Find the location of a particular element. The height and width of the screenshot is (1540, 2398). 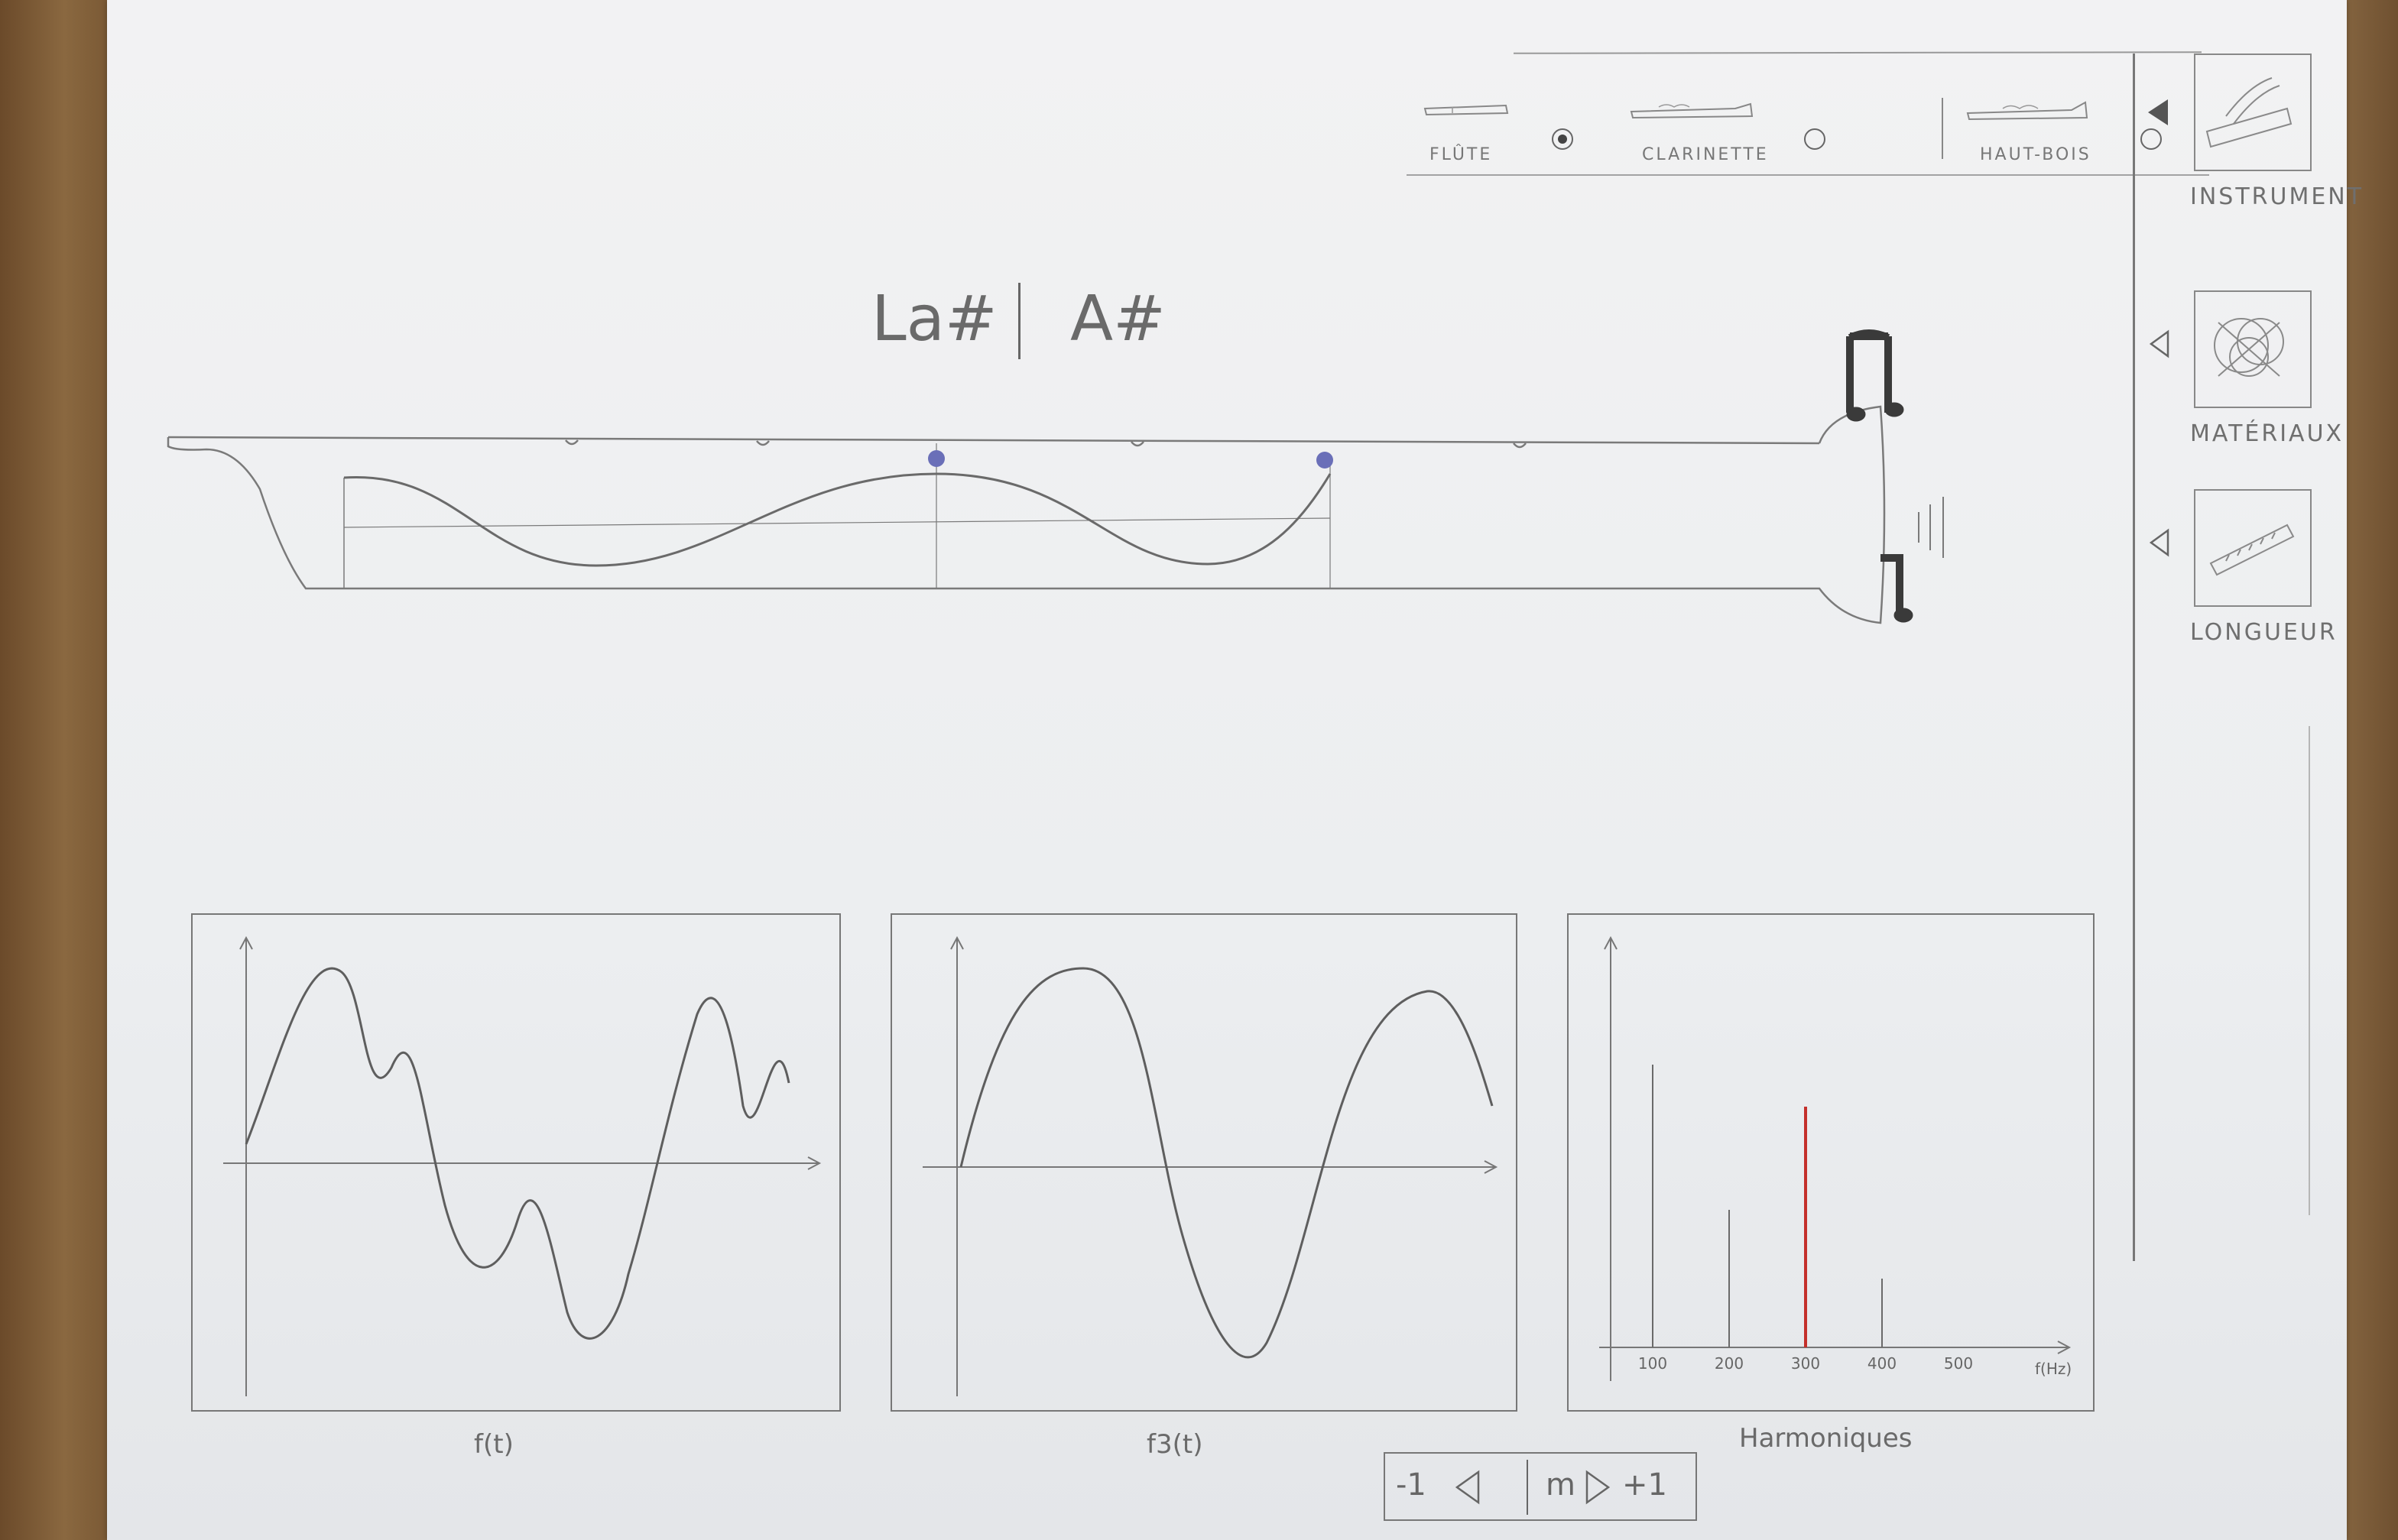

instrument-option-hautbois: HAUT-BOIS is located at coordinates (2079, 125).